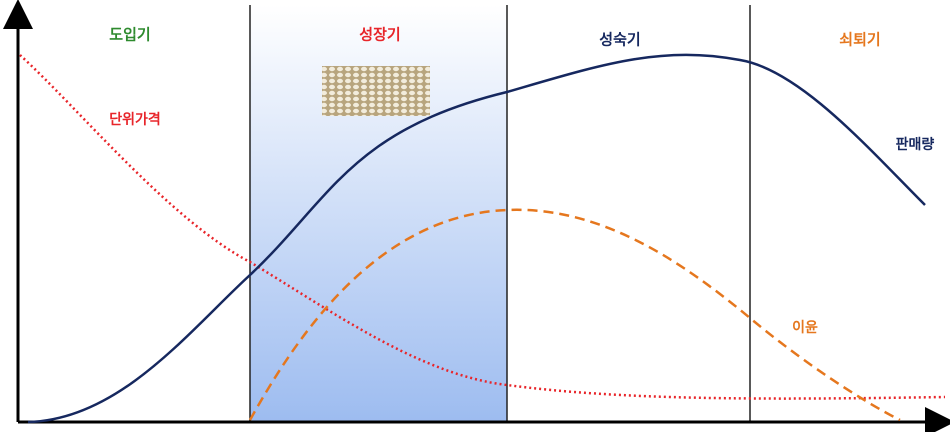 The height and width of the screenshot is (432, 950). I want to click on product-image, so click(376, 91).